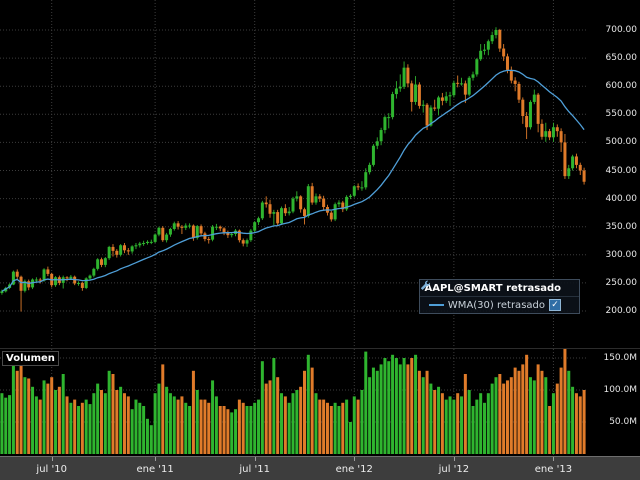 The height and width of the screenshot is (480, 640). I want to click on legend-symbol-label: AAPL@SMART retrasado, so click(492, 288).